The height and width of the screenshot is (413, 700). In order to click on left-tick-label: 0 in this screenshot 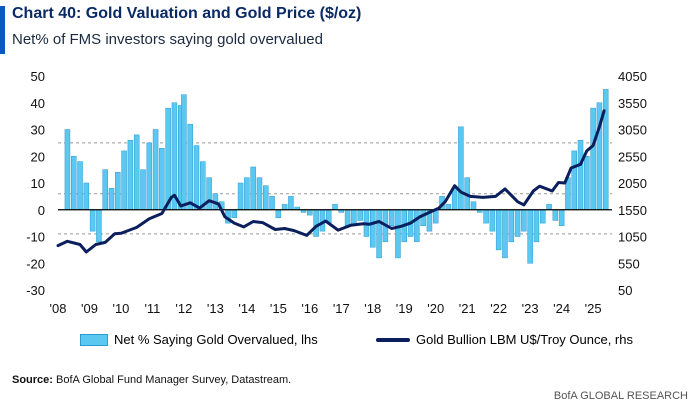, I will do `click(41, 210)`.